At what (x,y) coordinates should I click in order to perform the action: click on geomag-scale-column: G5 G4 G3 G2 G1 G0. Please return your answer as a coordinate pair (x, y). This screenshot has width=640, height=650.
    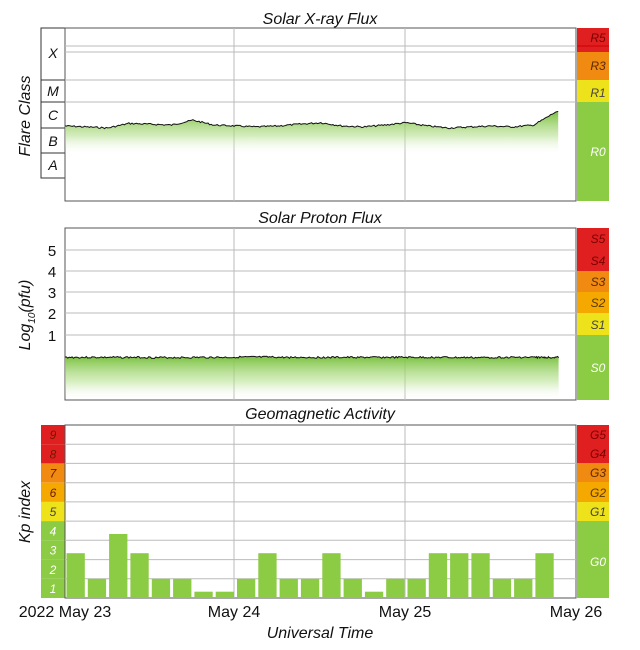
    Looking at the image, I should click on (593, 511).